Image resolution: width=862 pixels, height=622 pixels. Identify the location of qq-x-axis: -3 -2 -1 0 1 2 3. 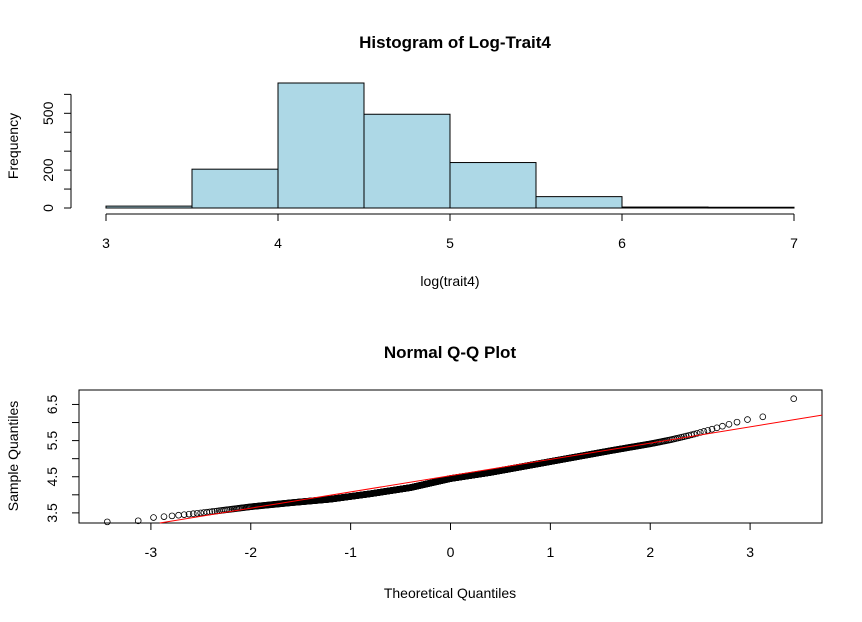
(449, 541).